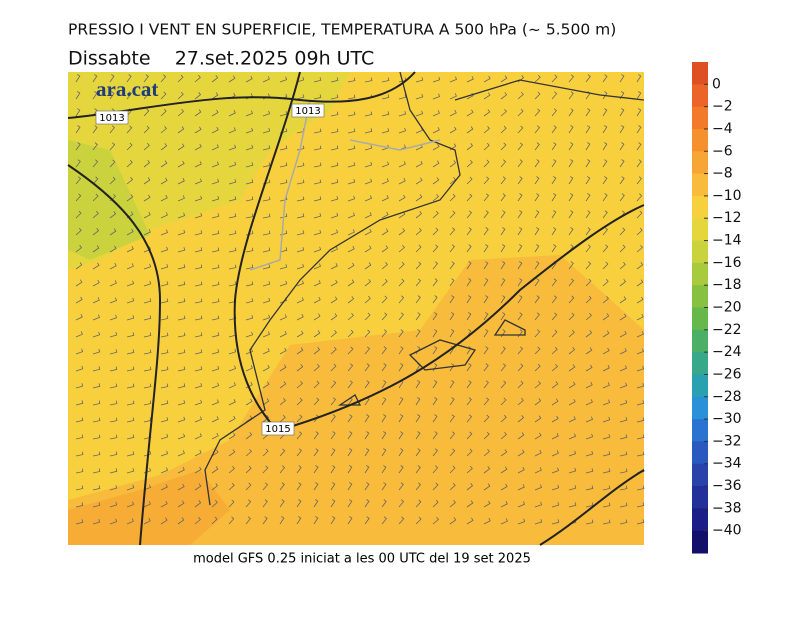  Describe the element at coordinates (727, 218) in the screenshot. I see `colorbar-label: −12` at that location.